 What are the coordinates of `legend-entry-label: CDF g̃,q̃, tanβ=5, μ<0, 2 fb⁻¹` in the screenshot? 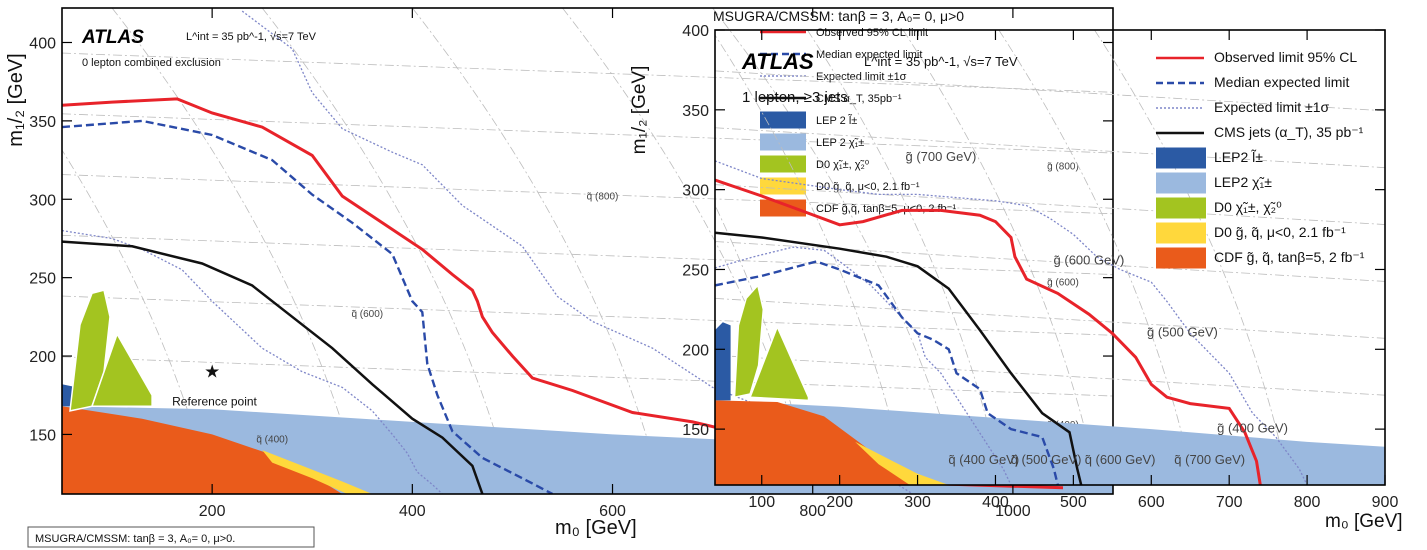 It's located at (886, 209).